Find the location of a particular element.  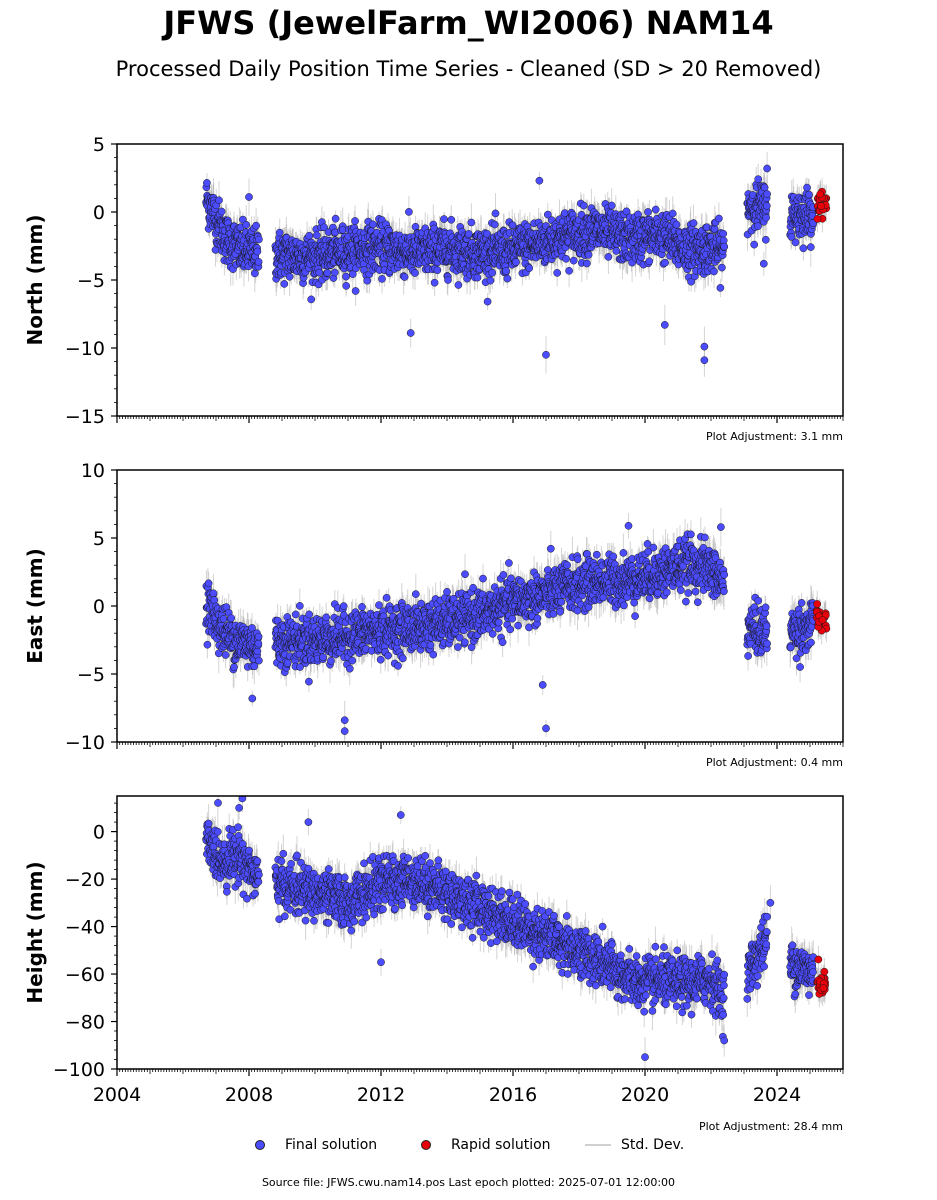

y-tick-label: −15 is located at coordinates (85, 417).